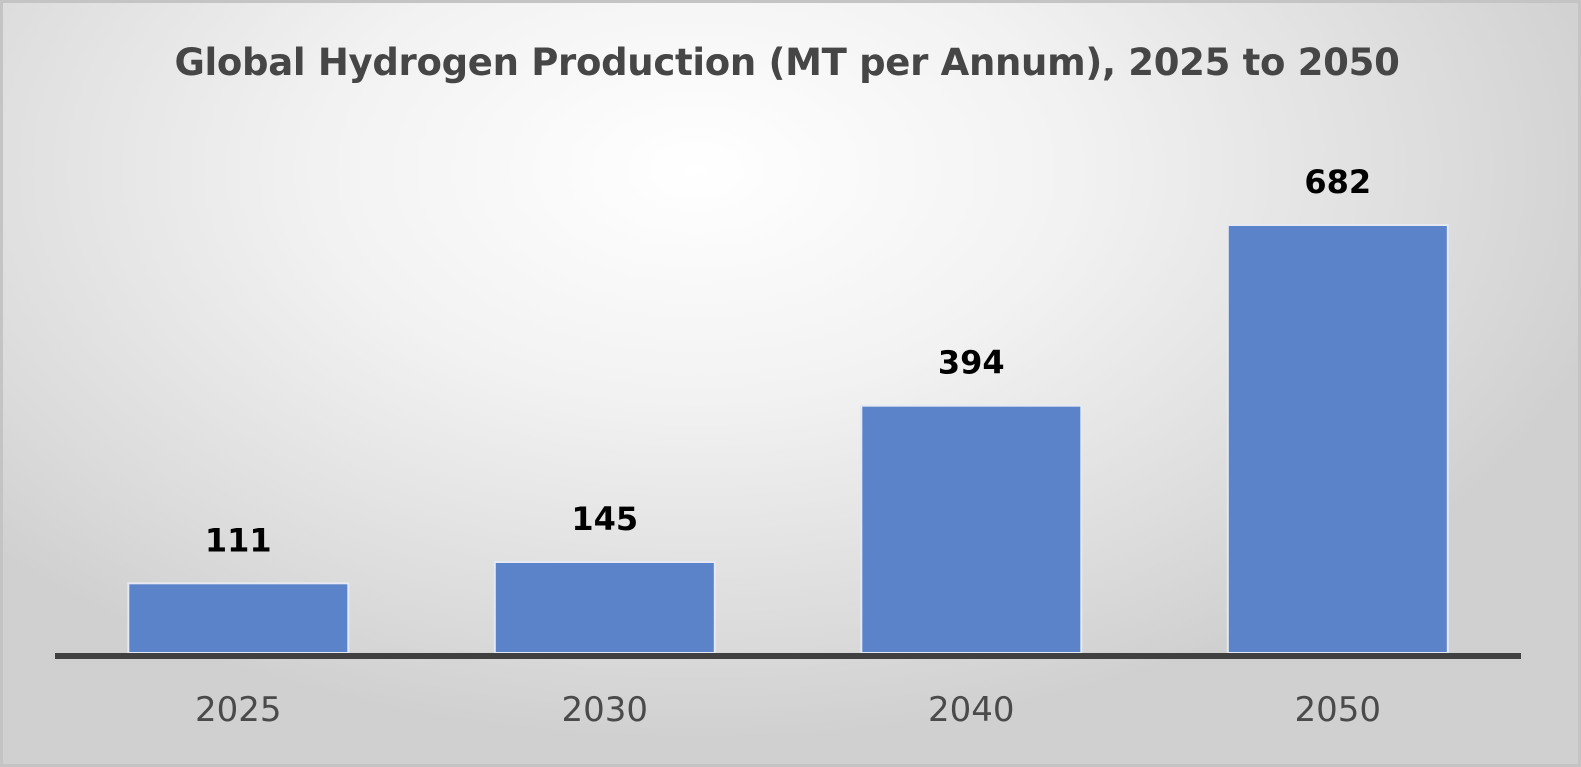 This screenshot has width=1581, height=767. Describe the element at coordinates (238, 618) in the screenshot. I see `bar-2025` at that location.